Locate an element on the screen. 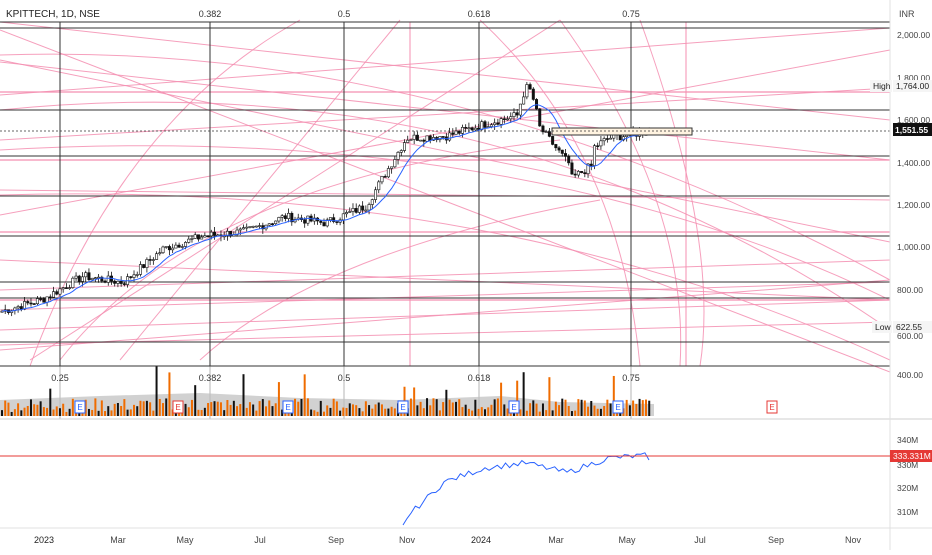 The image size is (932, 555). price-tick: 1,800.00 is located at coordinates (913, 78).